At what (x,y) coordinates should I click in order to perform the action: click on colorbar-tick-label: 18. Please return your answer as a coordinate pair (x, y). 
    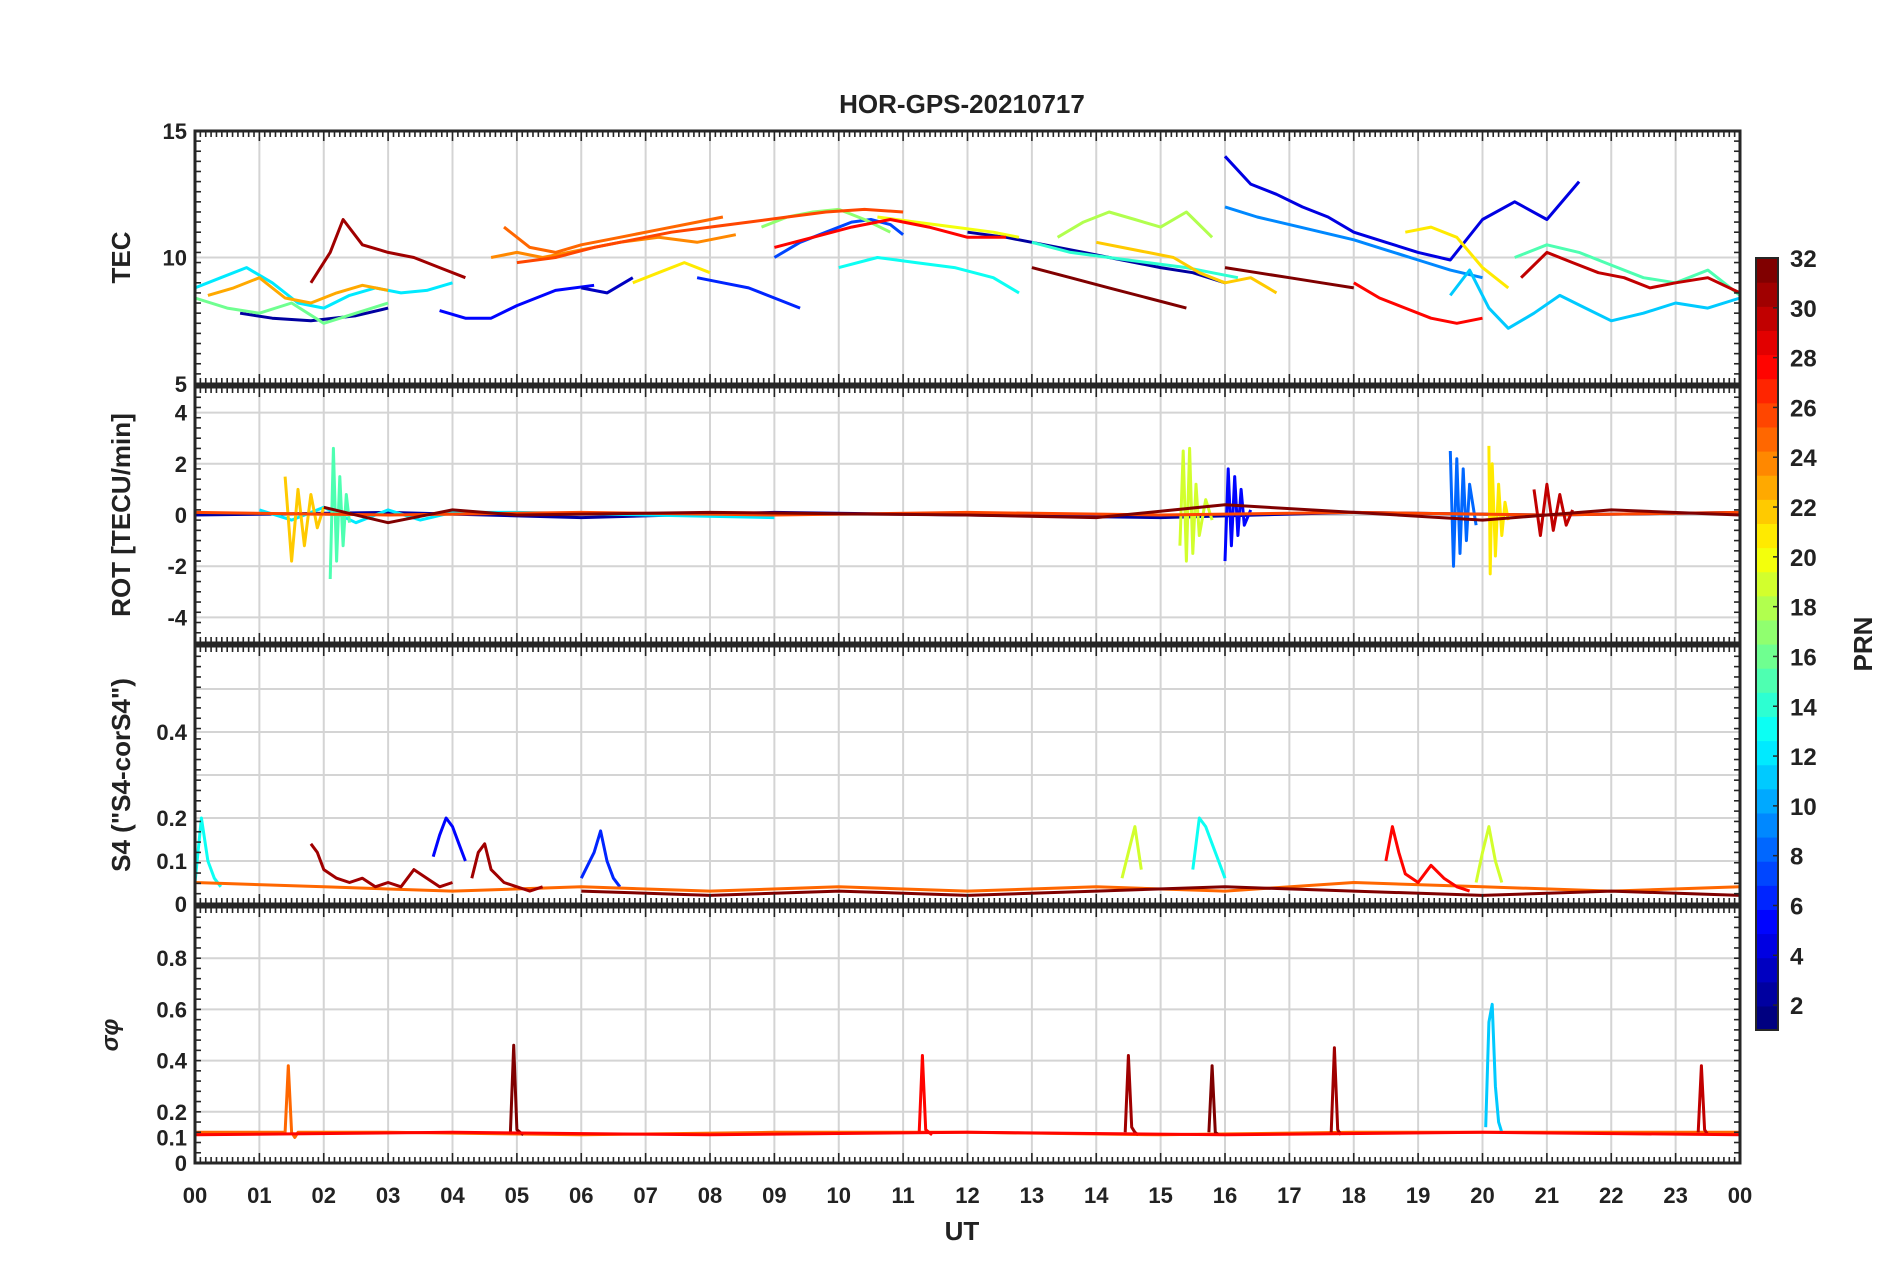
    Looking at the image, I should click on (1803, 608).